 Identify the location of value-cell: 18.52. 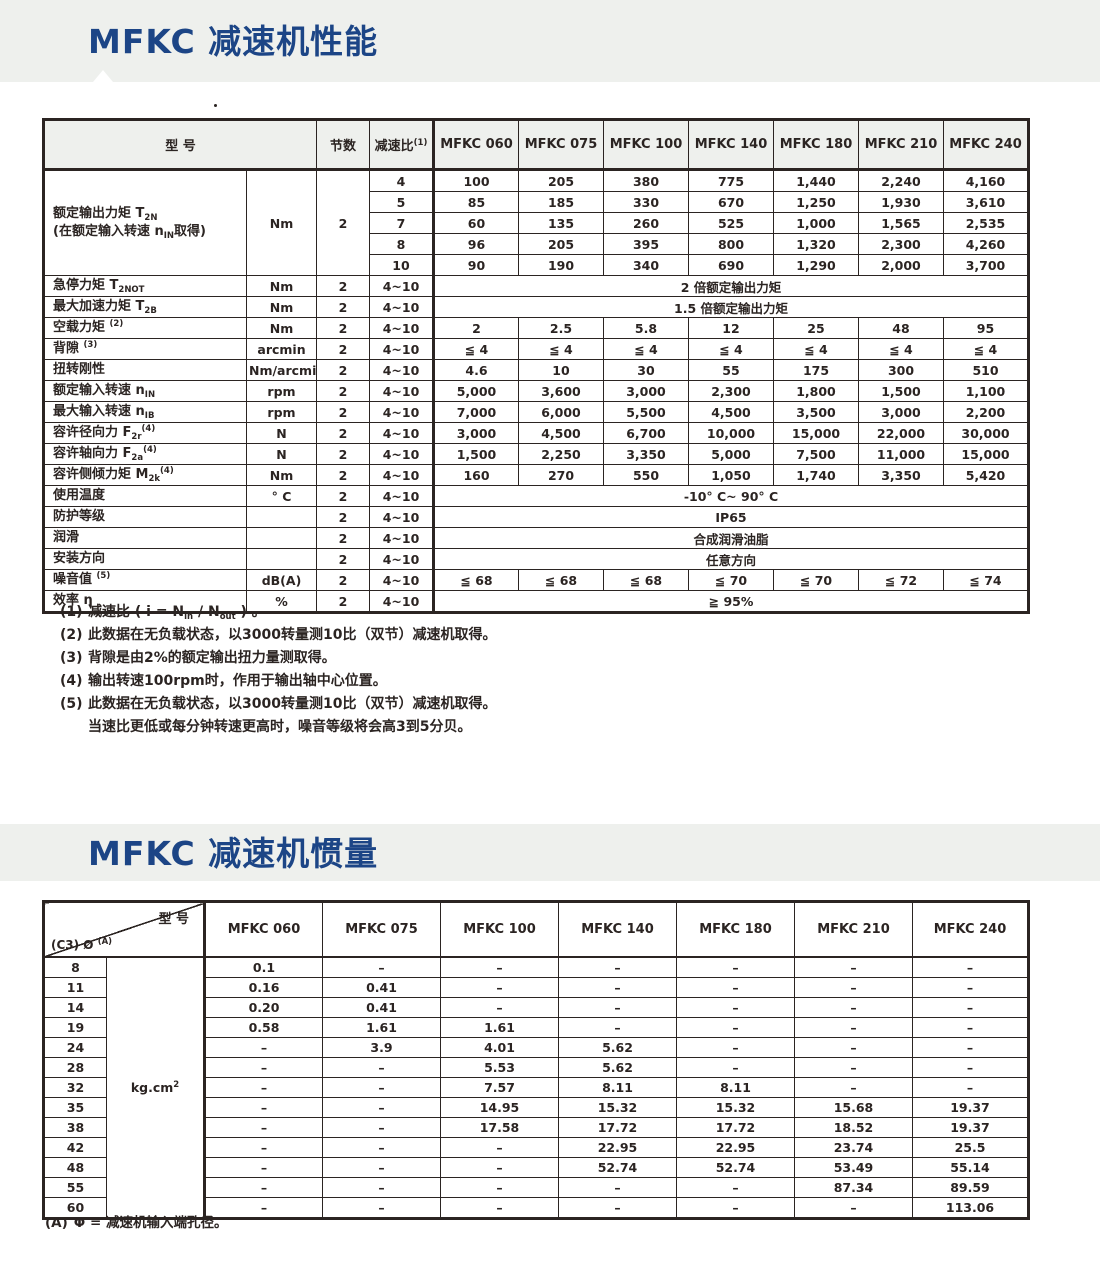
(853, 1127).